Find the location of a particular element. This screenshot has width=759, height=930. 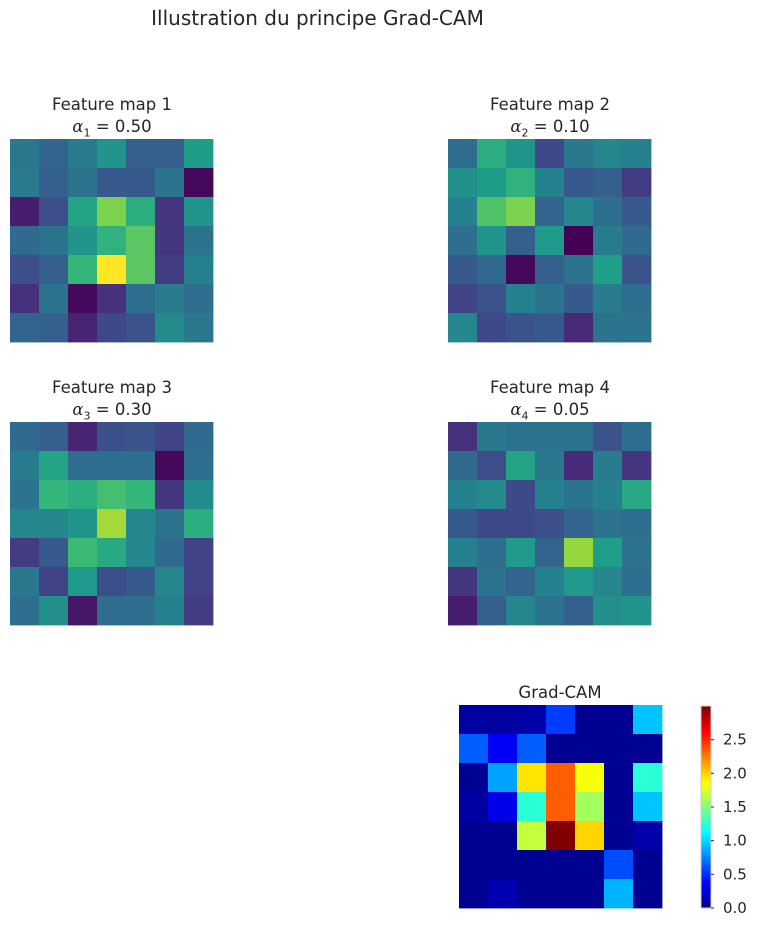

alpha-index: 4 is located at coordinates (525, 416).